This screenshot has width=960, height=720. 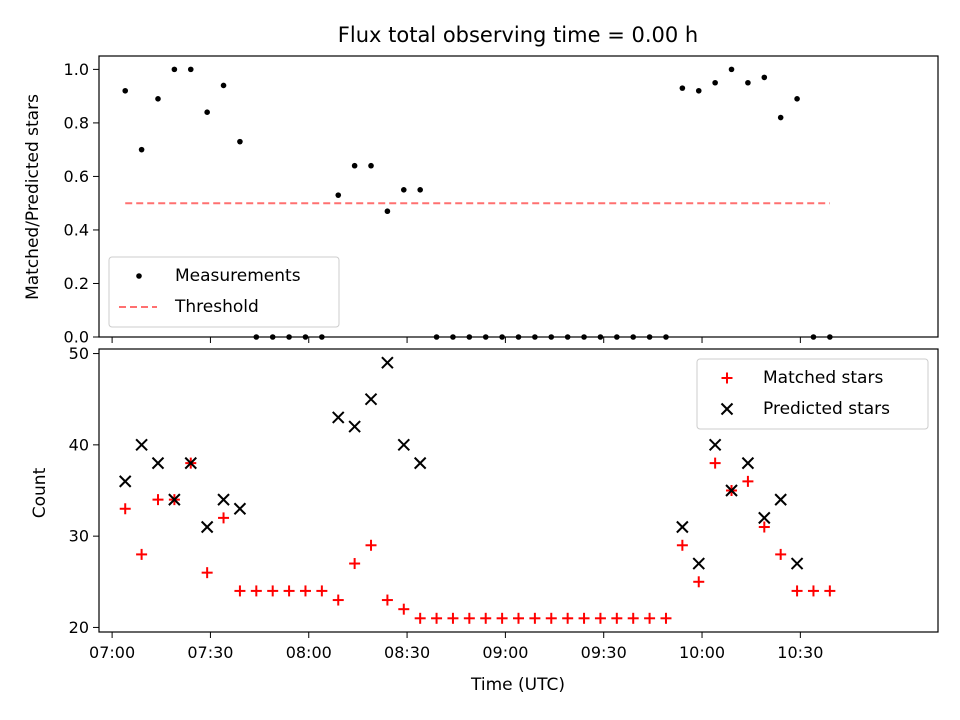 I want to click on legend: Matched stars Predicted stars, so click(x=812, y=394).